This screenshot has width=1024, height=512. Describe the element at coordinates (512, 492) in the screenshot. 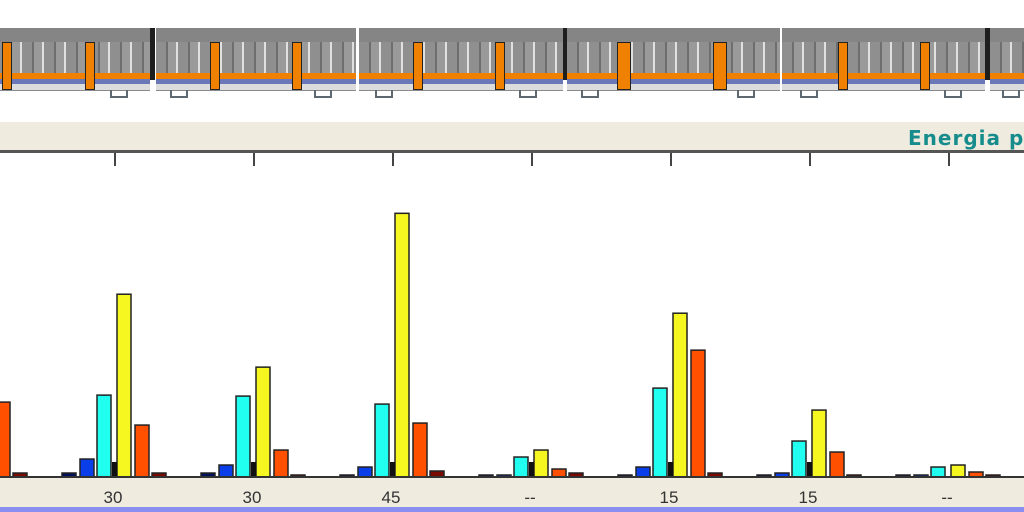

I see `category-label-band` at that location.